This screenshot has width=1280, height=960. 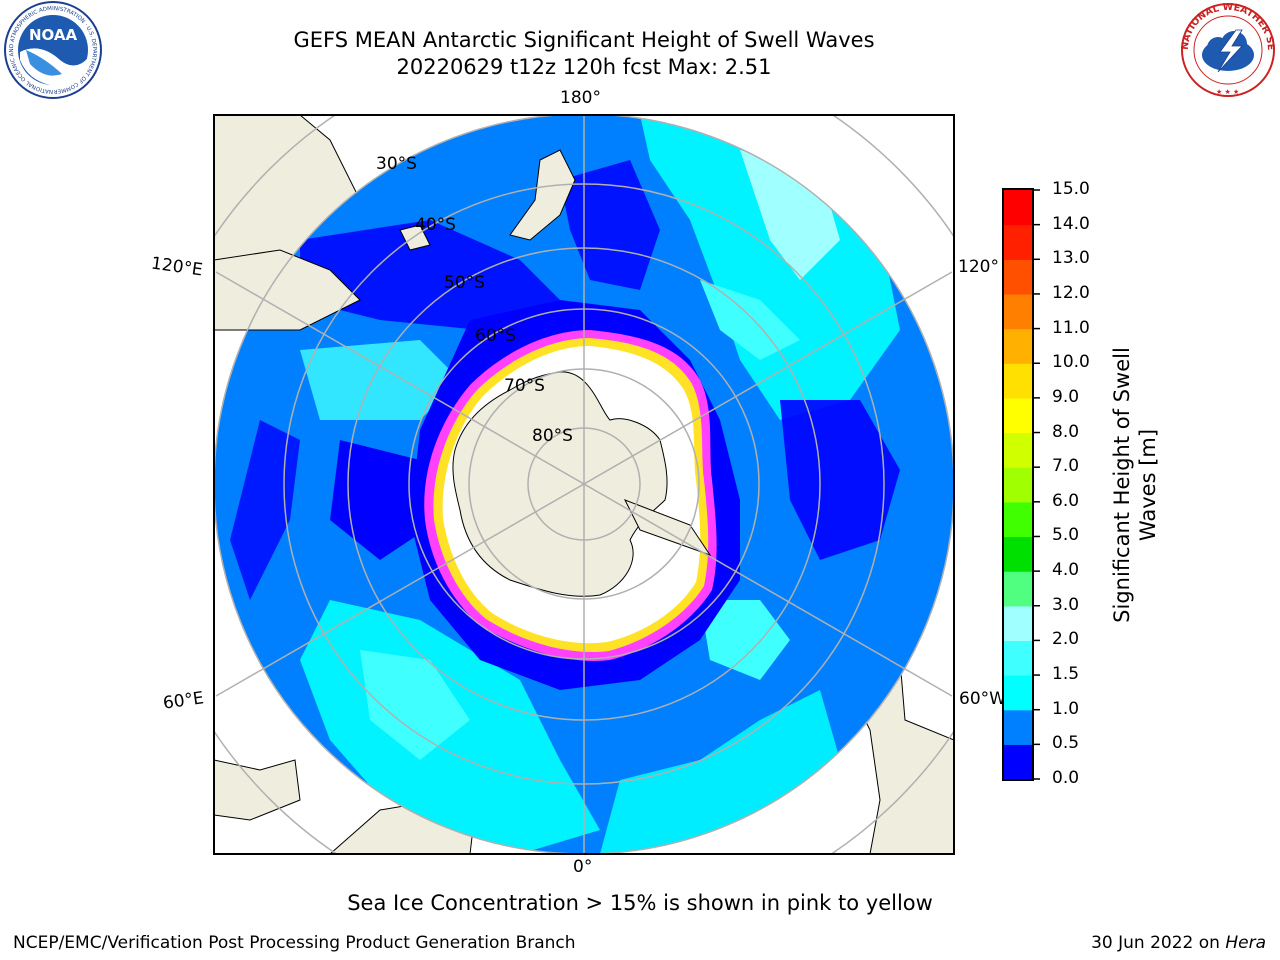 What do you see at coordinates (1066, 674) in the screenshot?
I see `colorbar-tick-label: 1.5` at bounding box center [1066, 674].